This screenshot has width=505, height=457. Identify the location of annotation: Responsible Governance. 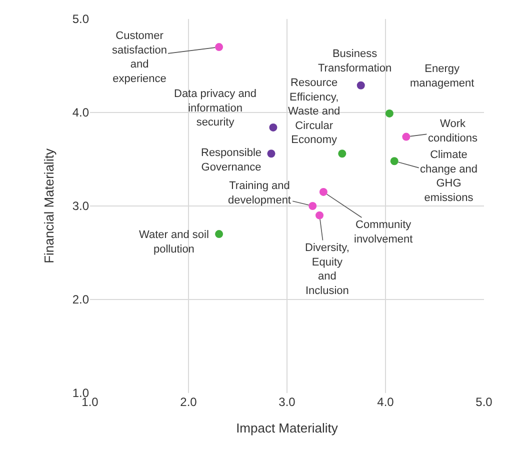
(231, 160).